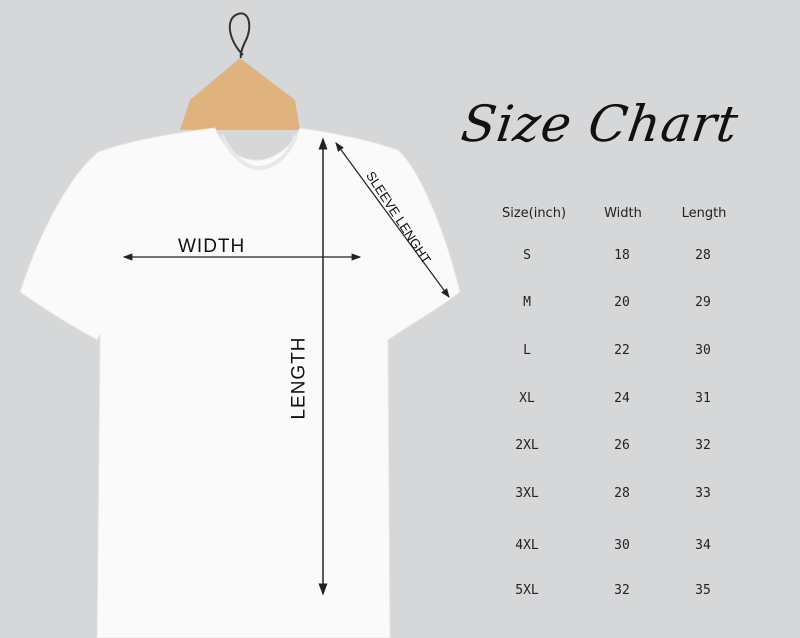 This screenshot has width=800, height=638. What do you see at coordinates (212, 246) in the screenshot?
I see `width-label: WIDTH` at bounding box center [212, 246].